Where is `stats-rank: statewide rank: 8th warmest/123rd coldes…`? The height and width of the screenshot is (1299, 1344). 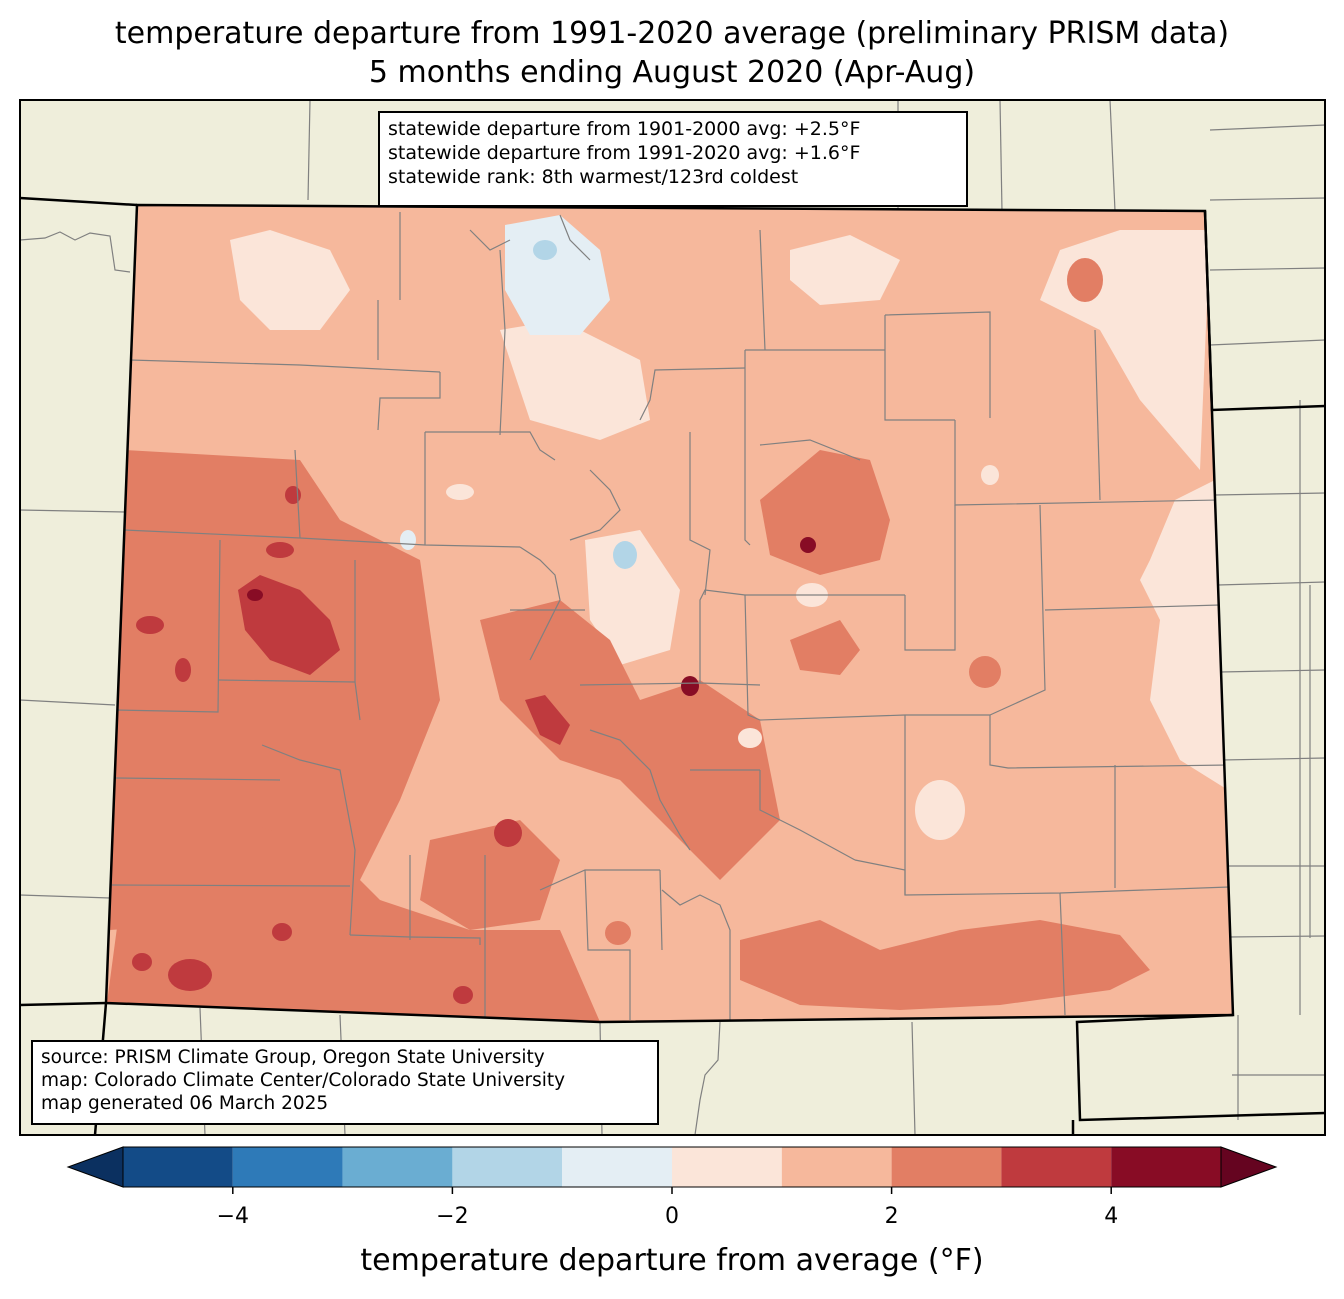
stats-rank: statewide rank: 8th warmest/123rd coldes… is located at coordinates (593, 177).